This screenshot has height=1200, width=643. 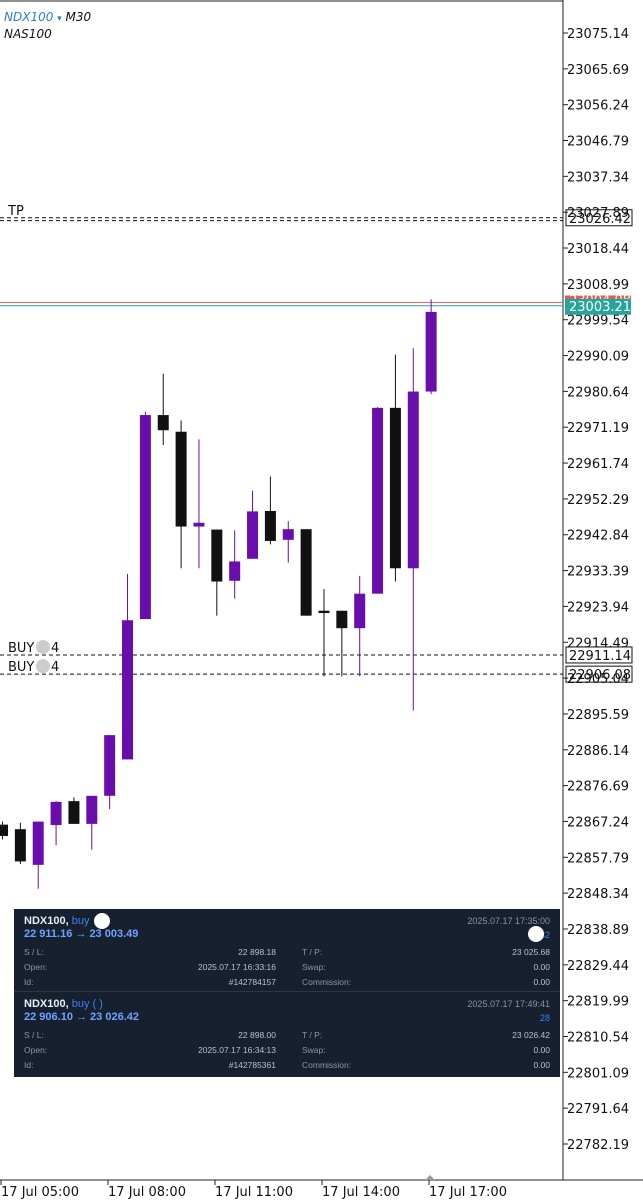 What do you see at coordinates (598, 894) in the screenshot?
I see `y-tick-label: 22848.34` at bounding box center [598, 894].